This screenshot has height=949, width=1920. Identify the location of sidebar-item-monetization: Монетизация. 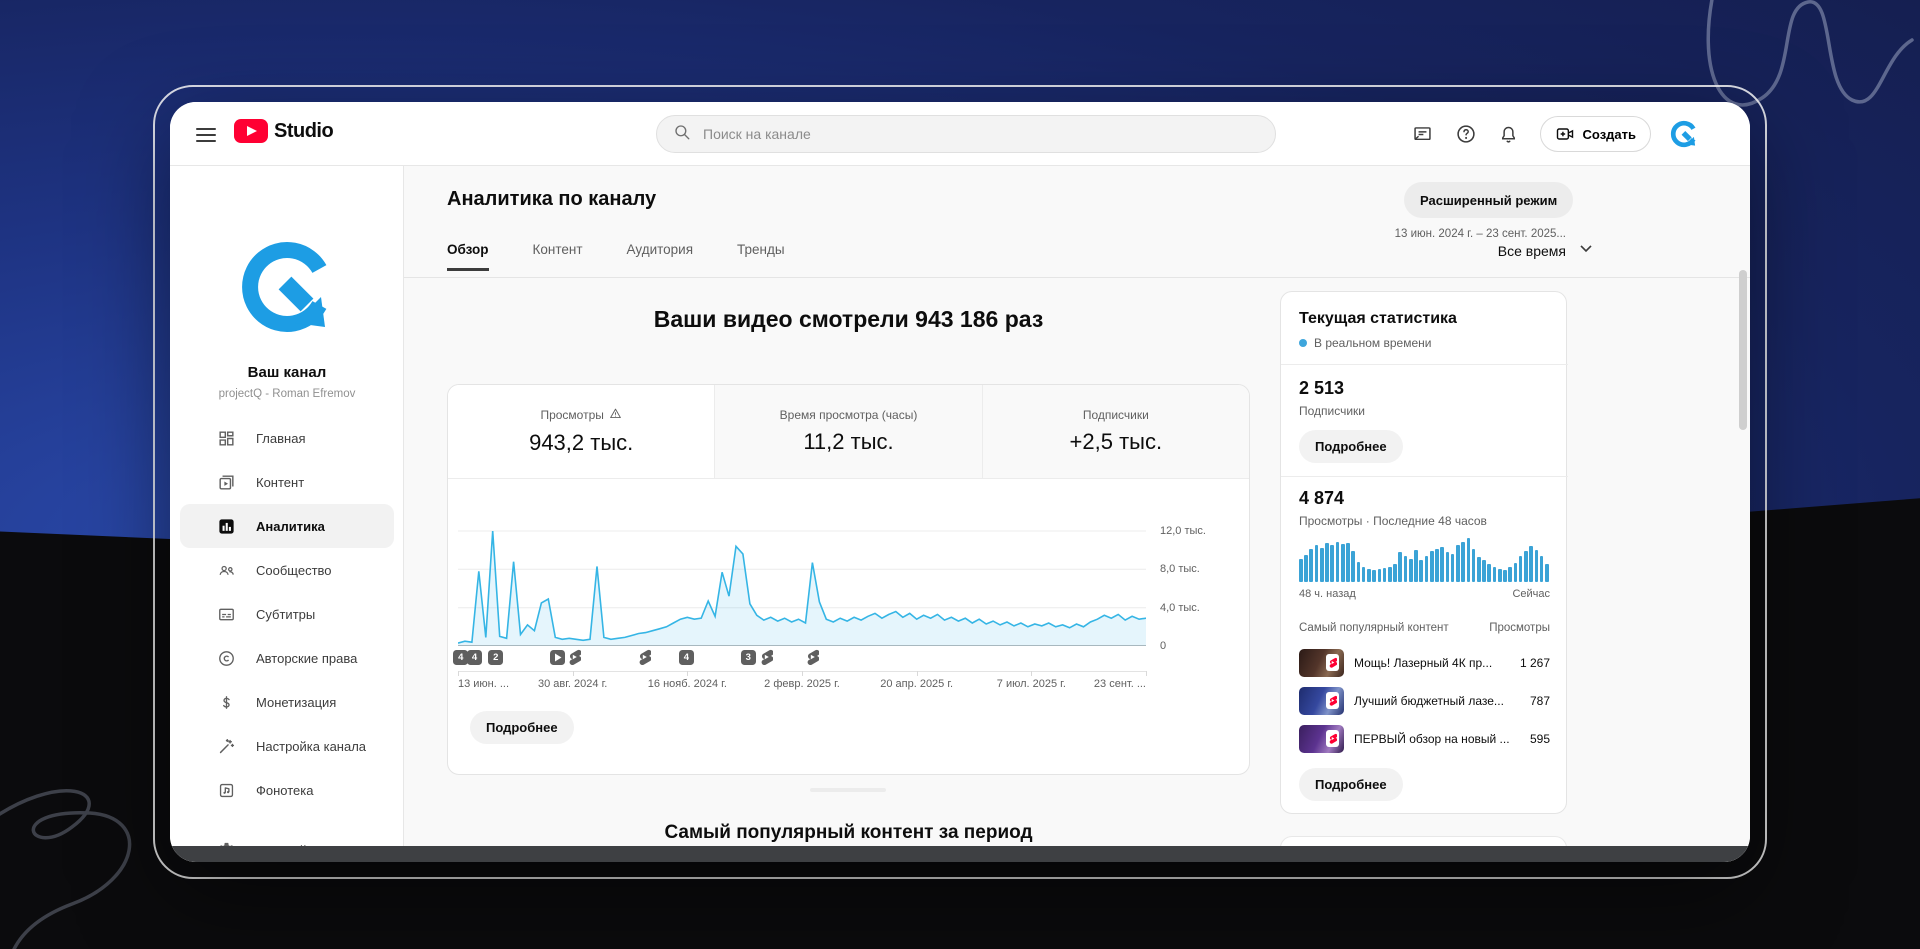
(287, 702).